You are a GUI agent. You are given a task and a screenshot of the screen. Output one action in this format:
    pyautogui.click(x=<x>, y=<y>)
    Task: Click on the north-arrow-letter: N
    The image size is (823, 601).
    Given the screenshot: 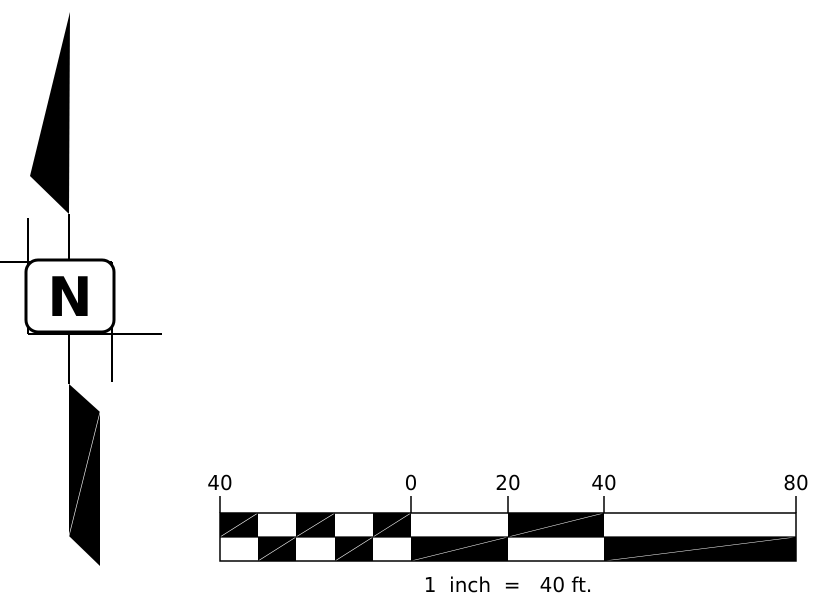 What is the action you would take?
    pyautogui.click(x=69, y=297)
    